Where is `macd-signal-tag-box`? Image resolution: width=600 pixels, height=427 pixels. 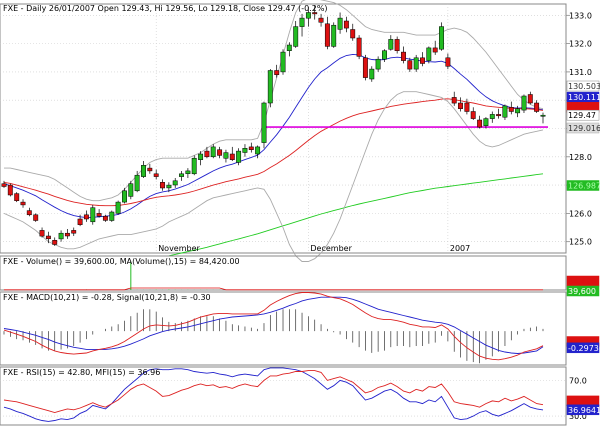
macd-signal-tag-box is located at coordinates (583, 348).